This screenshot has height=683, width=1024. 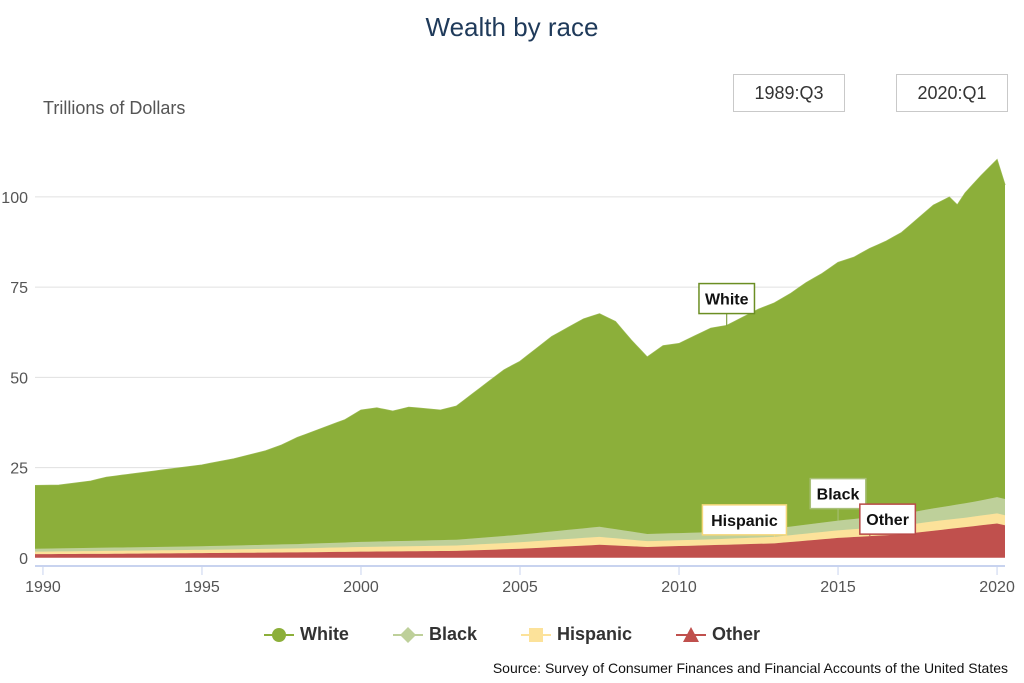 I want to click on y-tick-label: 100, so click(x=14, y=198).